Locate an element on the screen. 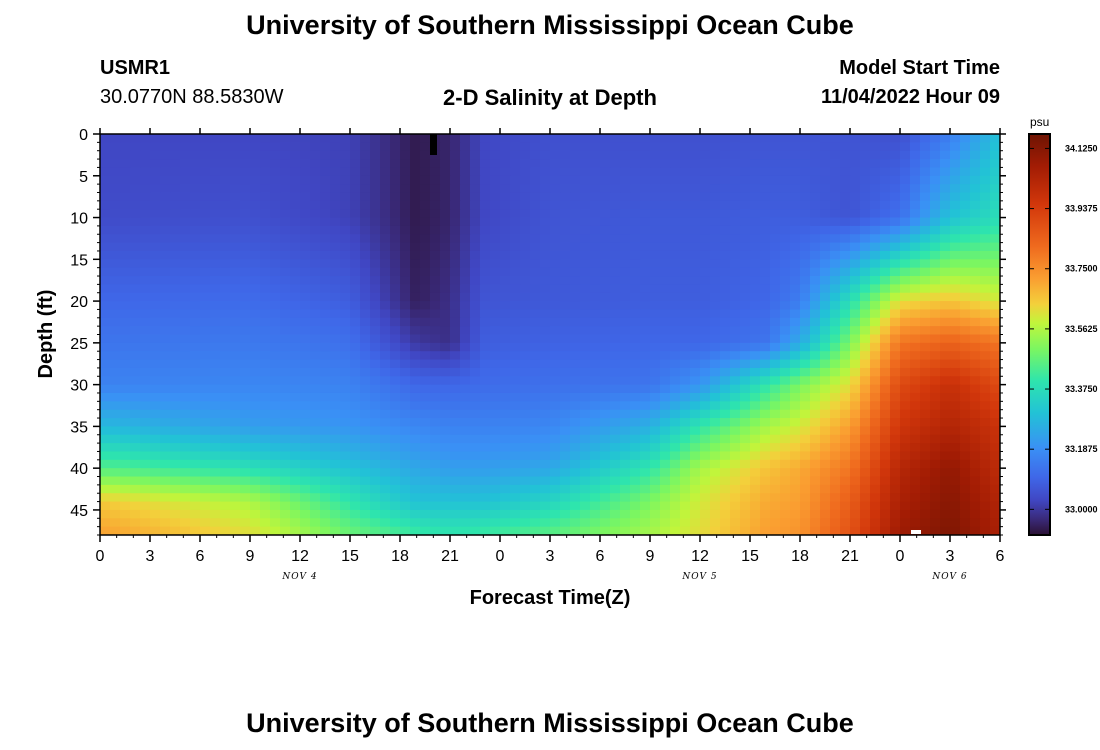 This screenshot has height=750, width=1100. colorbar-tick-label: 33.7500 is located at coordinates (1081, 269).